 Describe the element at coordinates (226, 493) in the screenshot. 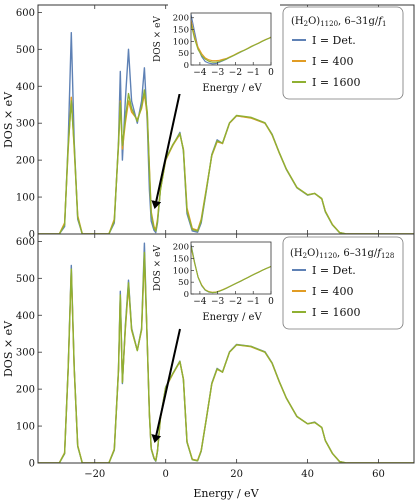

I see `panel-bottom-x-axis-label: Energy / eV` at that location.